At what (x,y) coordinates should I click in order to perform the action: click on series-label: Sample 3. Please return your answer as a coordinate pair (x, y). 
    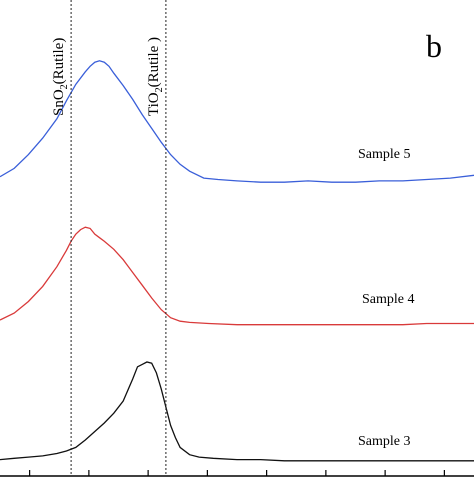
    Looking at the image, I should click on (384, 441).